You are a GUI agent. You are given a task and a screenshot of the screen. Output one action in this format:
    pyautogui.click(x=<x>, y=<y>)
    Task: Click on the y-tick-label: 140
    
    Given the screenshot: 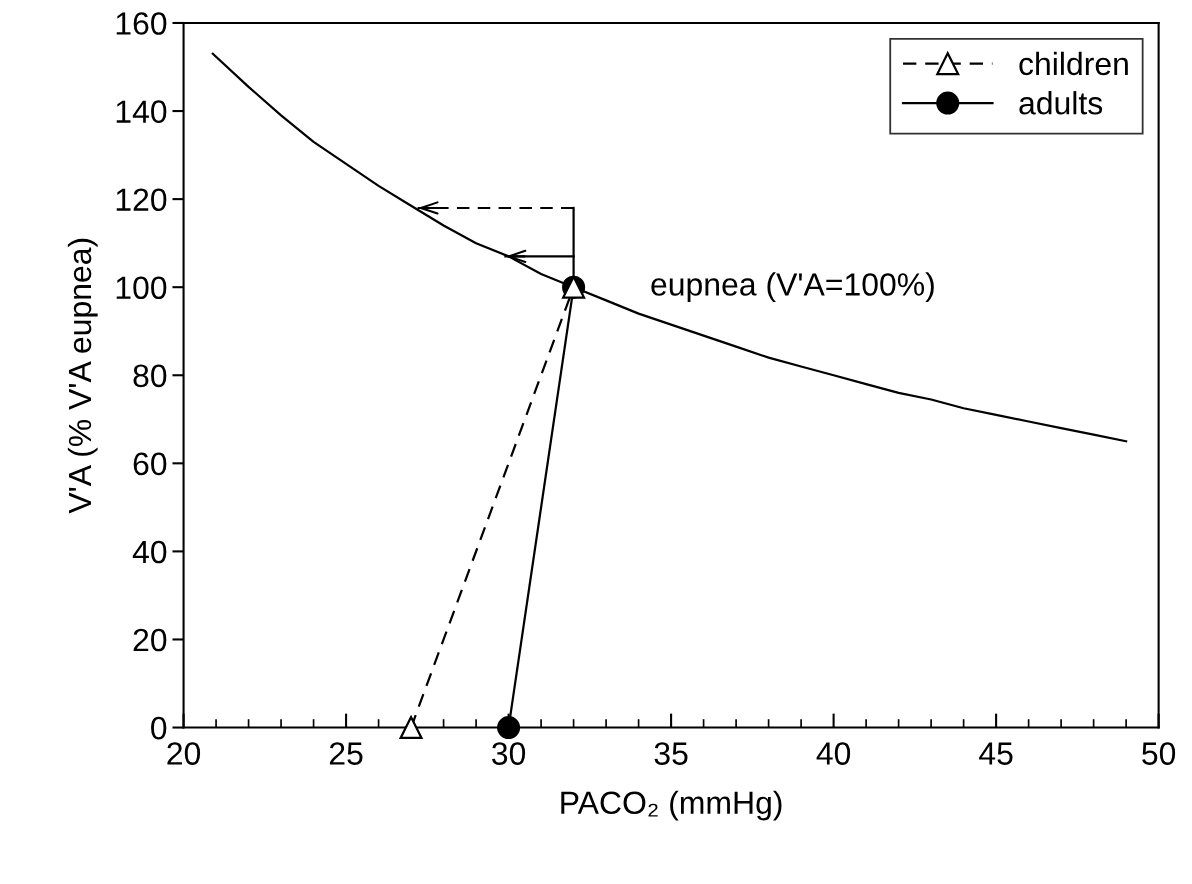 What is the action you would take?
    pyautogui.click(x=141, y=111)
    